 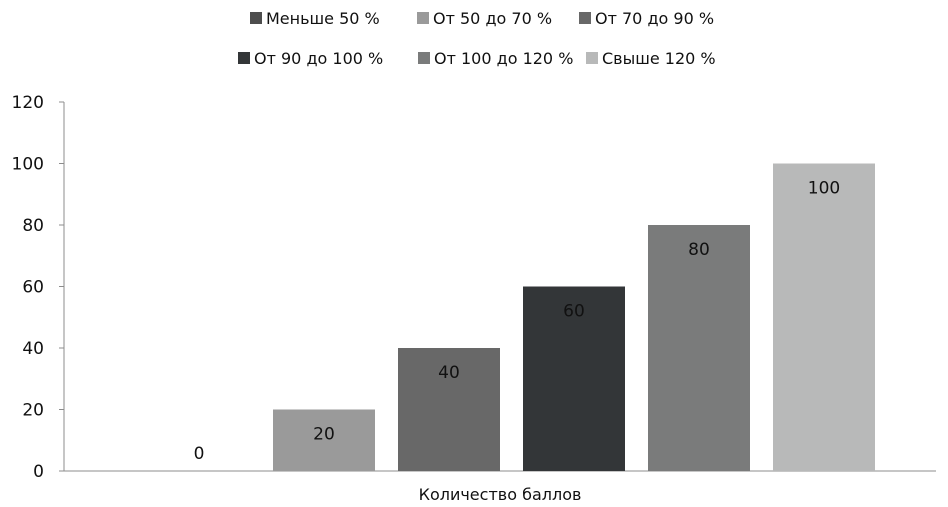 I want to click on data-label: 80, so click(x=699, y=250).